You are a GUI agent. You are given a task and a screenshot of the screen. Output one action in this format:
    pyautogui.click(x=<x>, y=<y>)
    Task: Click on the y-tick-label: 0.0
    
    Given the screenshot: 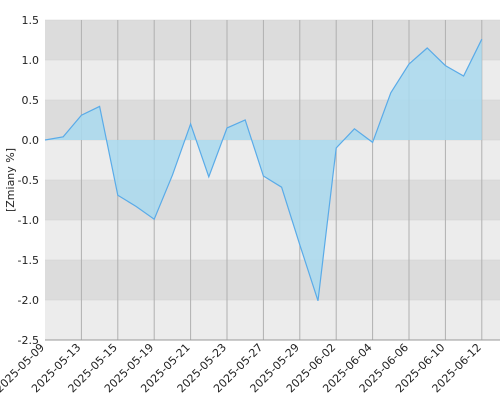 What is the action you would take?
    pyautogui.click(x=31, y=140)
    